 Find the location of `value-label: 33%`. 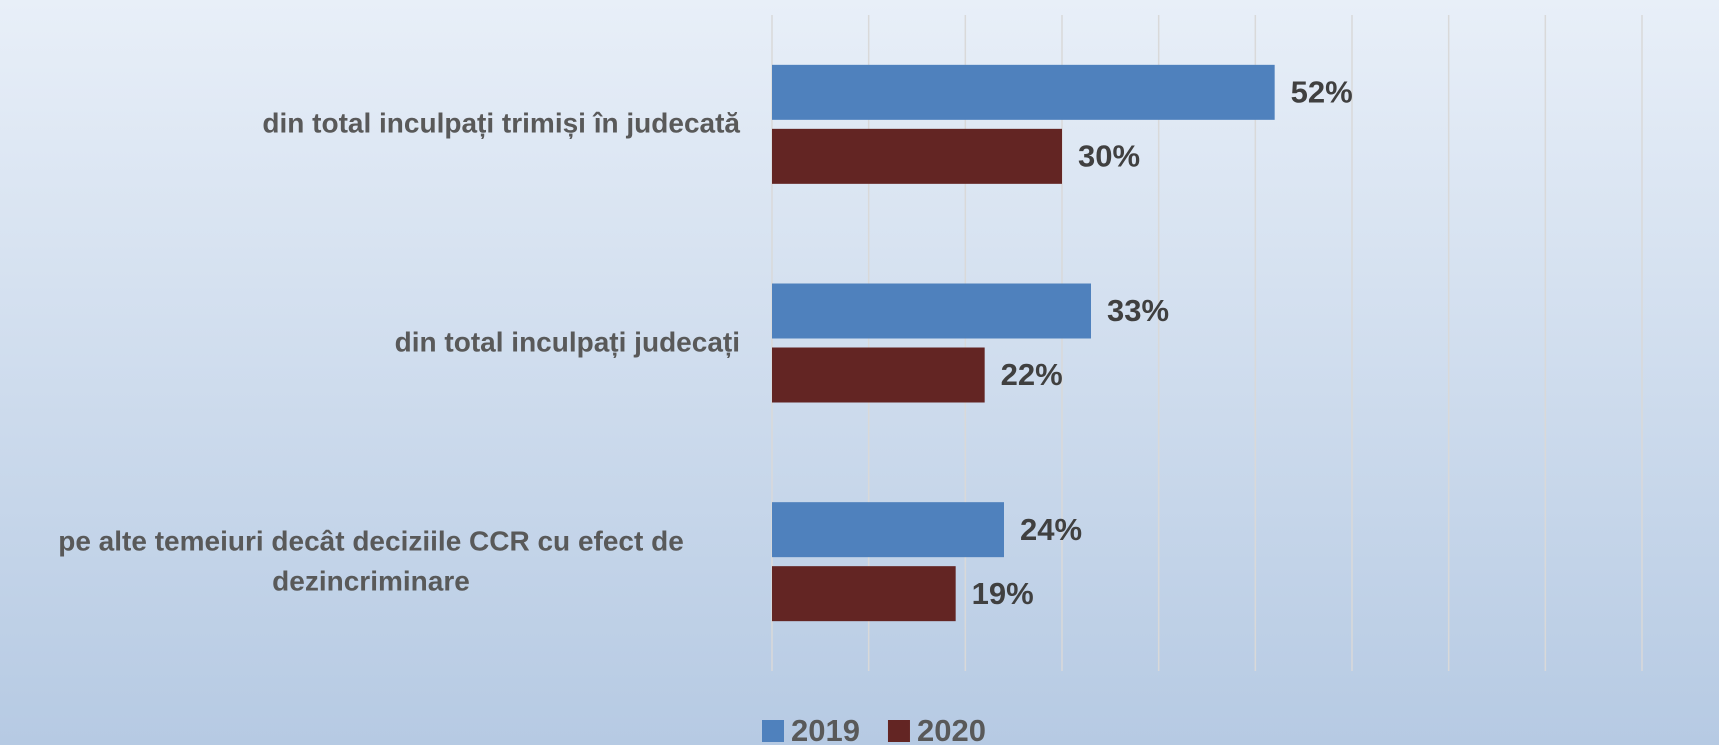

value-label: 33% is located at coordinates (1138, 310).